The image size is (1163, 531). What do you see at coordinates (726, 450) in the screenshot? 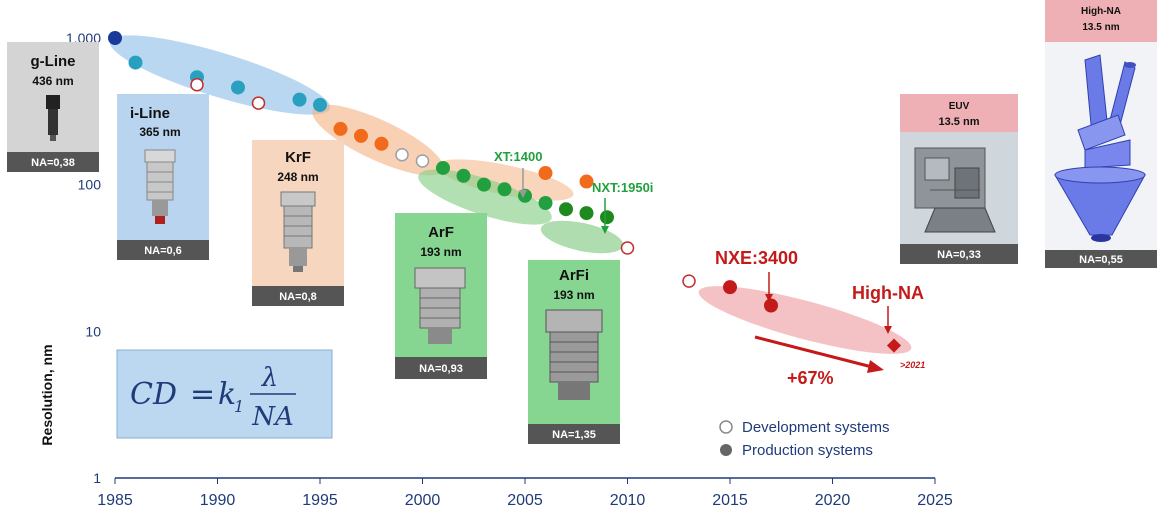
I see `legend-filled-marker` at bounding box center [726, 450].